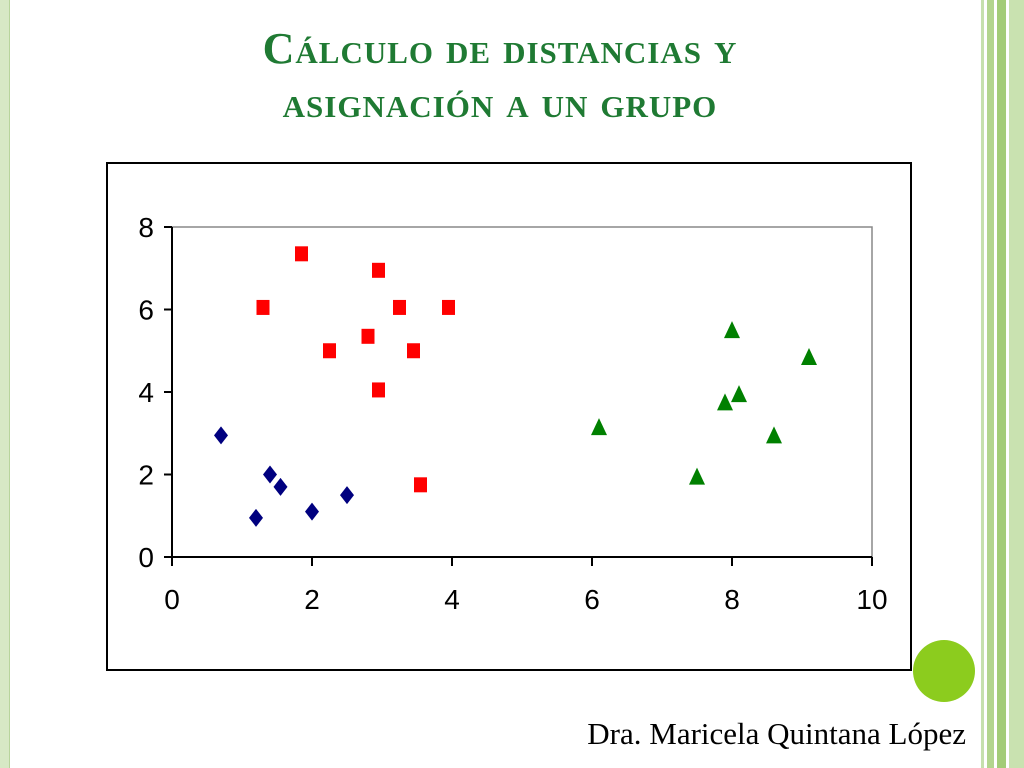 Image resolution: width=1024 pixels, height=768 pixels. Describe the element at coordinates (732, 599) in the screenshot. I see `x-tick-label: 8` at that location.